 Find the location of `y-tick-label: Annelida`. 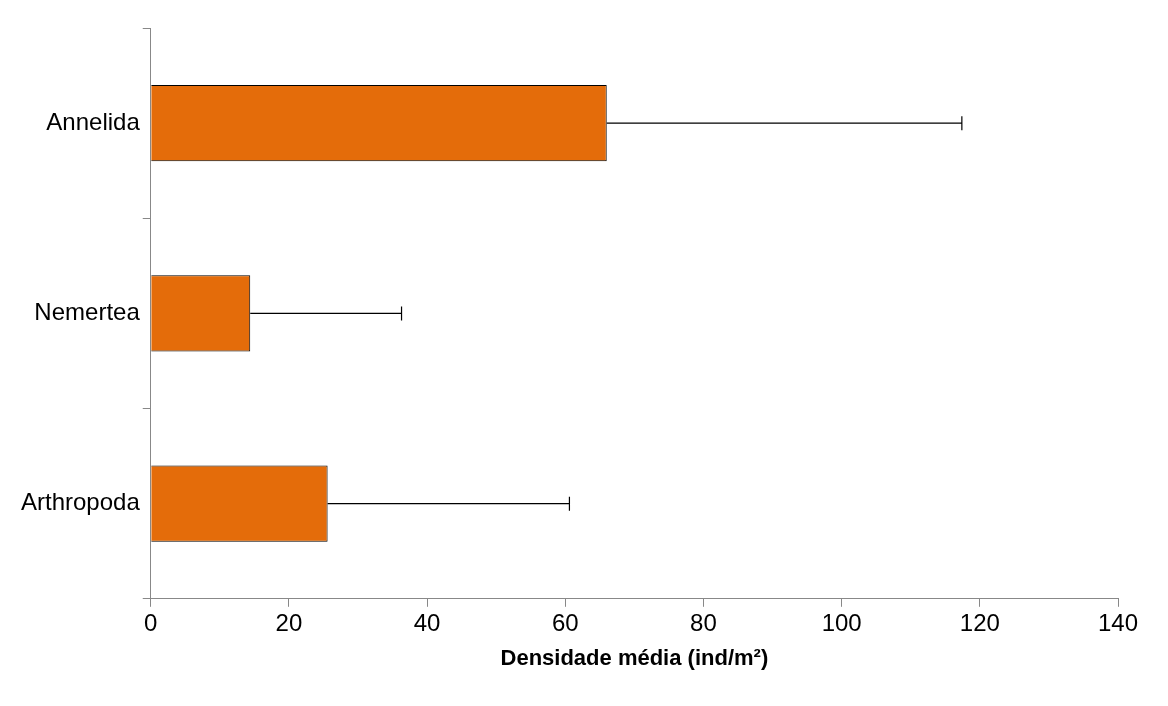

y-tick-label: Annelida is located at coordinates (93, 121).